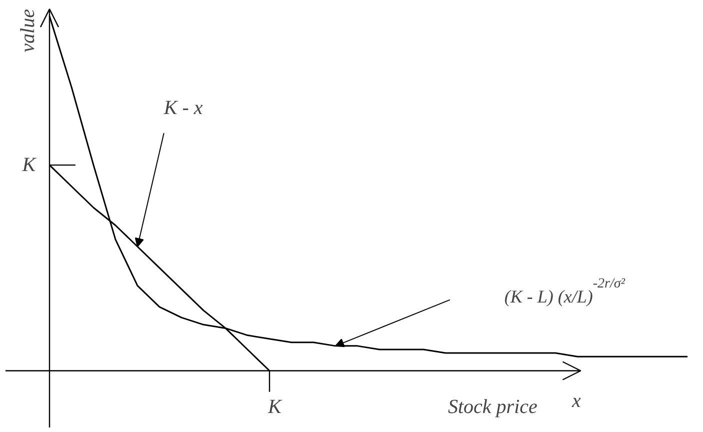 This screenshot has width=703, height=432. What do you see at coordinates (576, 401) in the screenshot?
I see `x-axis-title: x` at bounding box center [576, 401].